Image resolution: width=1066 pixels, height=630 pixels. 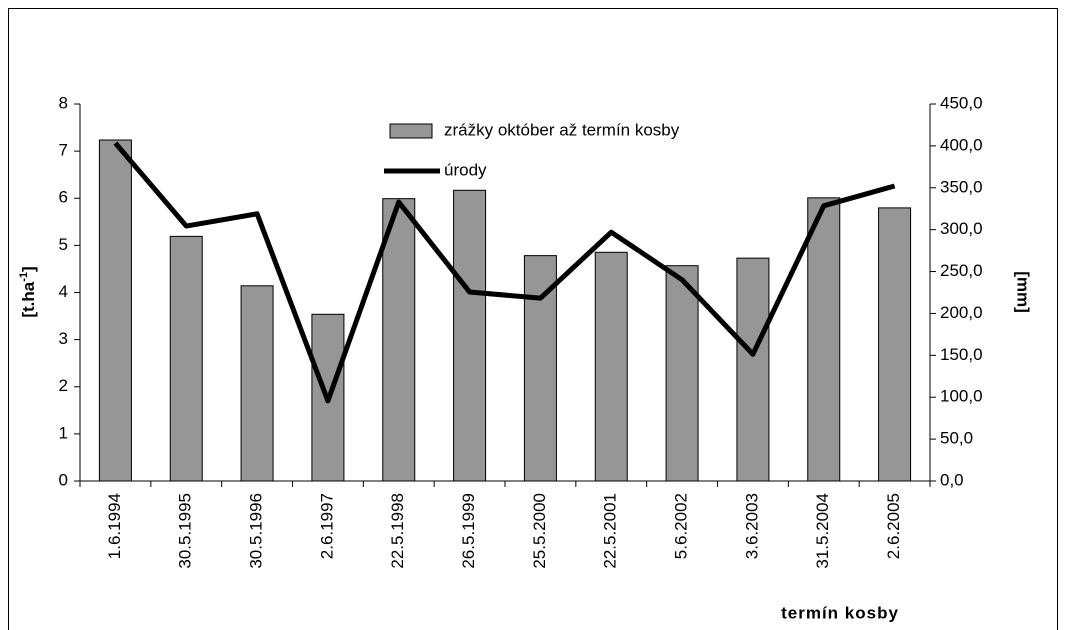 What do you see at coordinates (961, 228) in the screenshot?
I see `y2-tick-label: 300,0` at bounding box center [961, 228].